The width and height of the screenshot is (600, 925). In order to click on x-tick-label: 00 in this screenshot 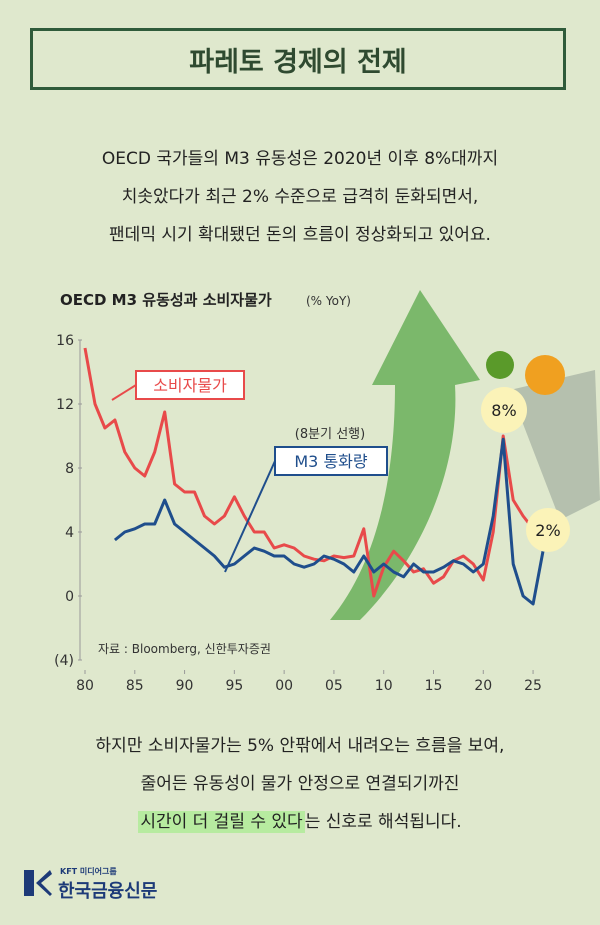, I will do `click(284, 686)`.